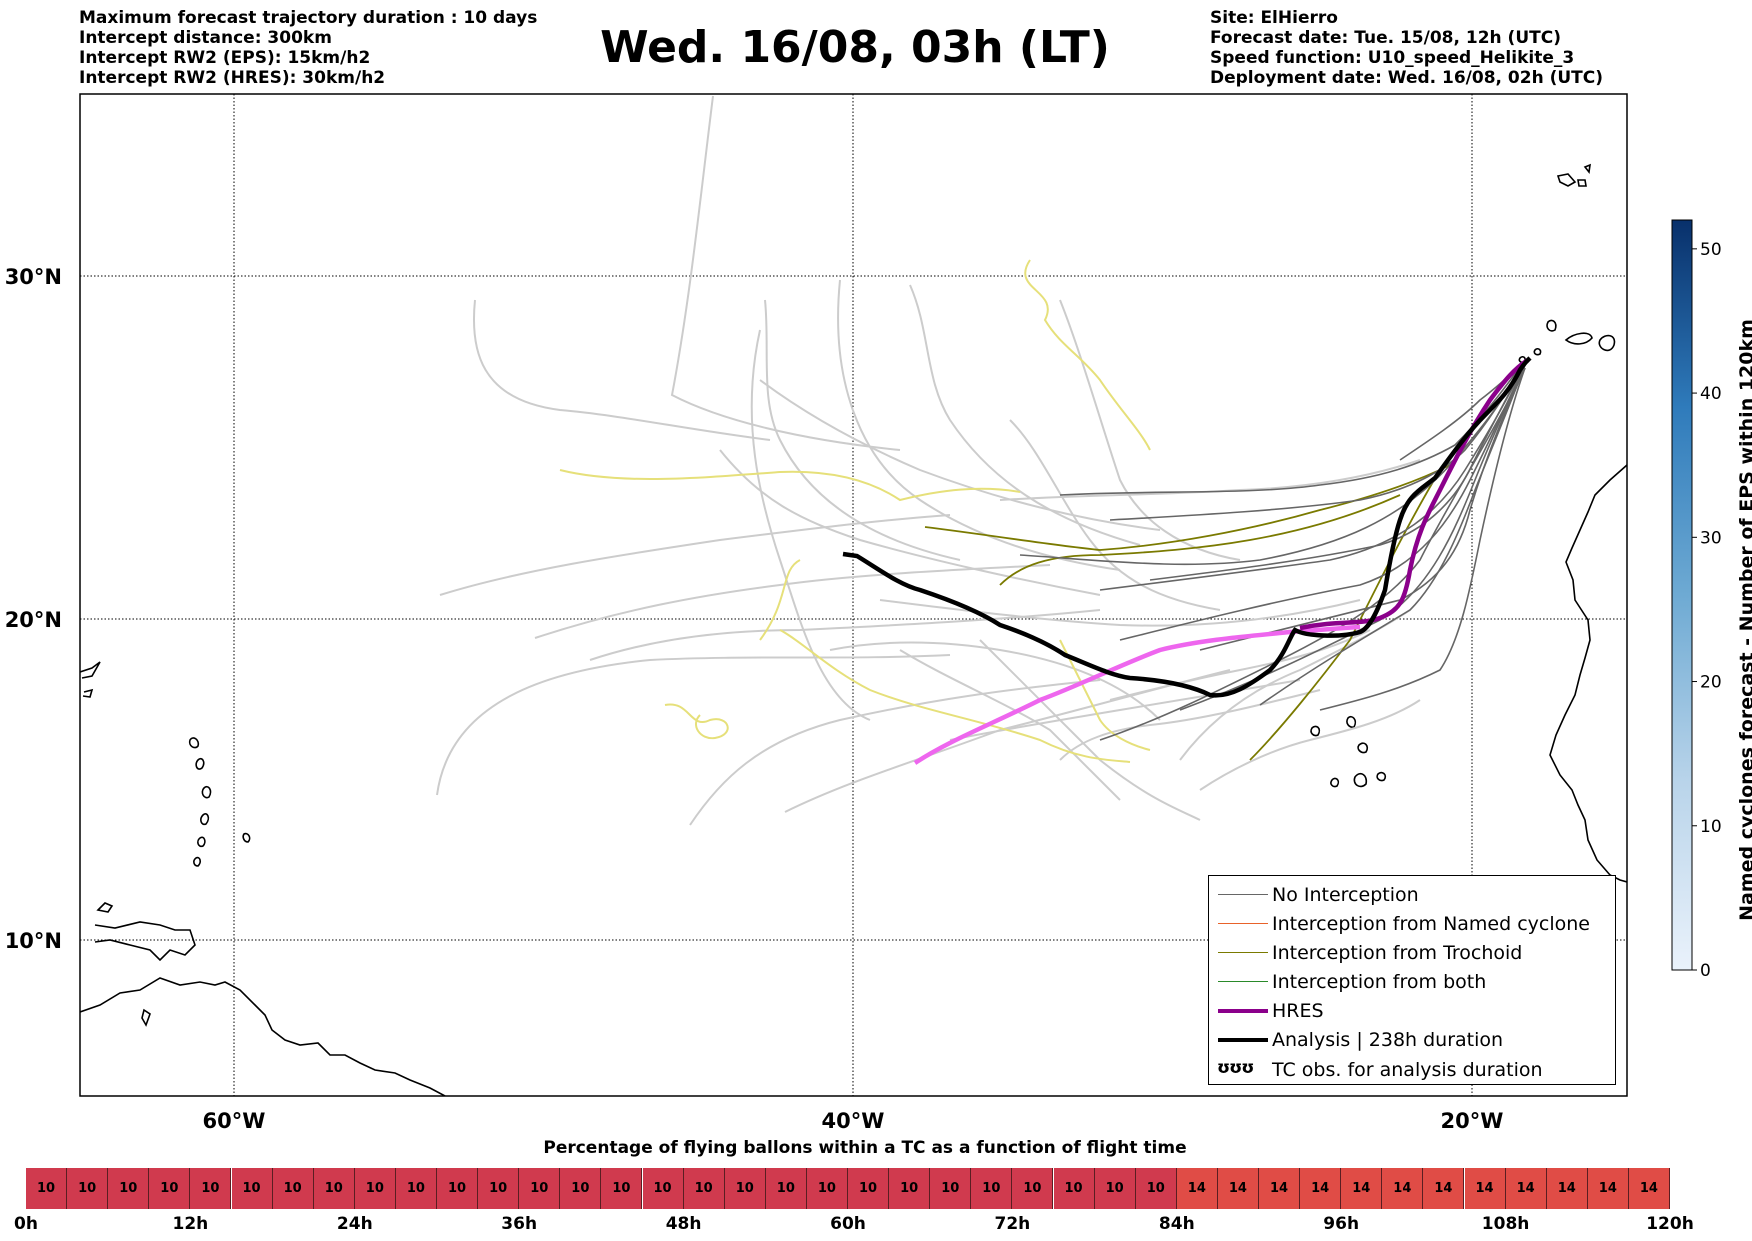 This screenshot has width=1752, height=1241. What do you see at coordinates (1274, 18) in the screenshot?
I see `header-right-line: Site: ElHierro` at bounding box center [1274, 18].